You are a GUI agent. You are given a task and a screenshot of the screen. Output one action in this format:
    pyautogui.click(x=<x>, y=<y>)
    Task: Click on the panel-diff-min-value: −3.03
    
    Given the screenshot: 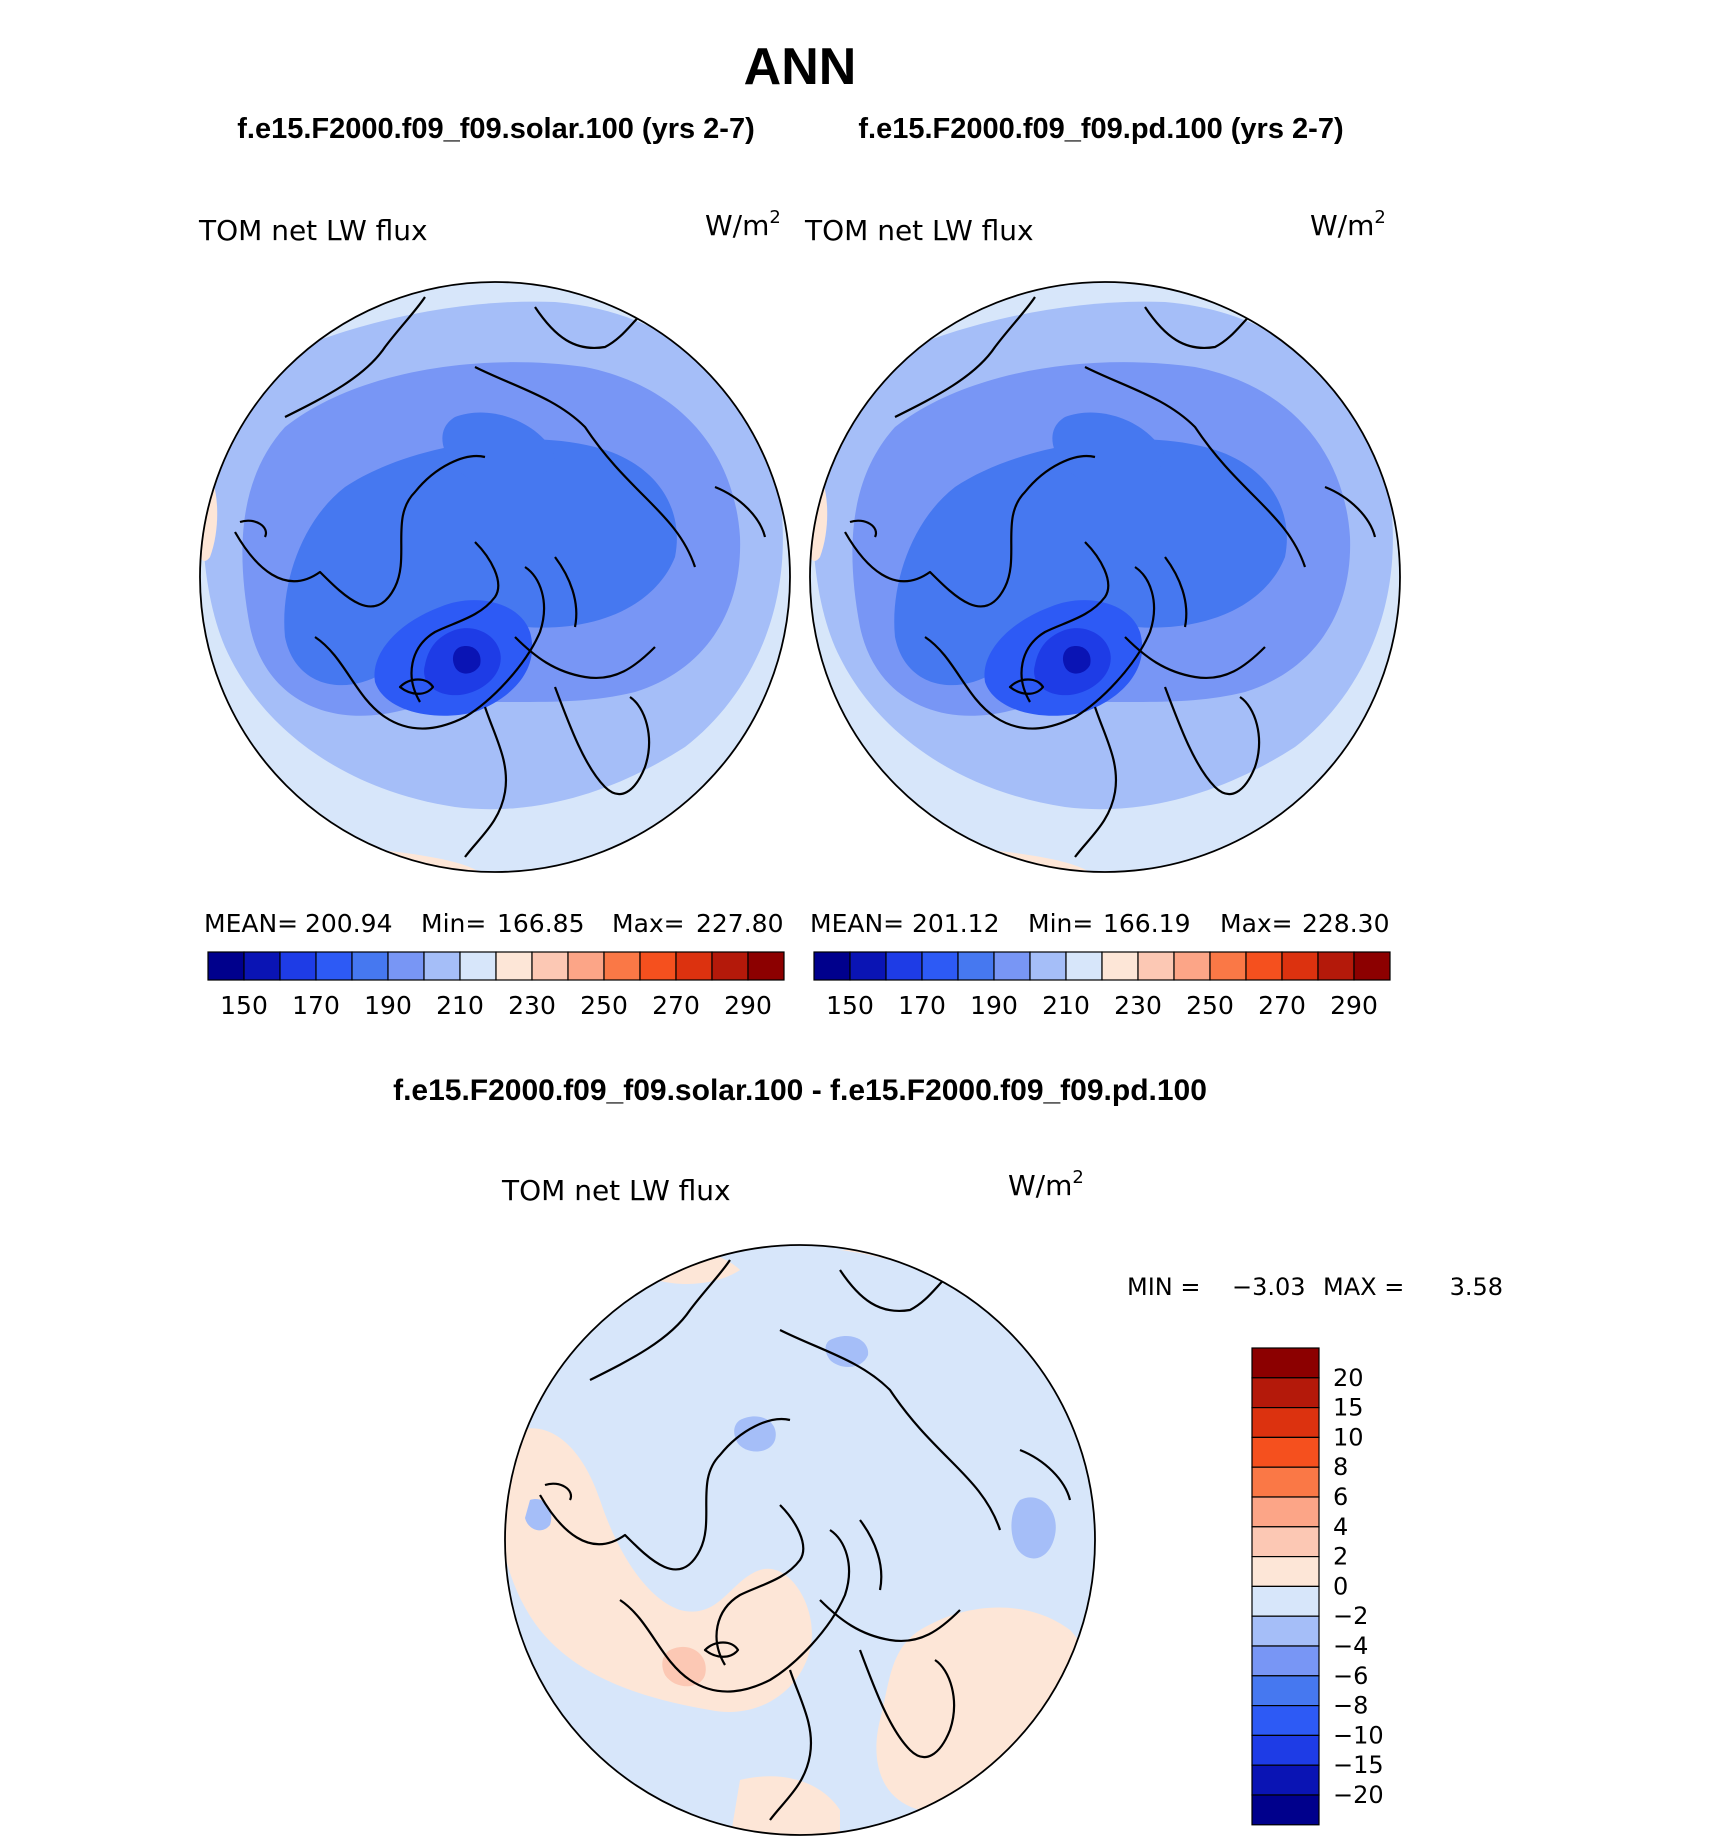 What is the action you would take?
    pyautogui.click(x=1269, y=1287)
    